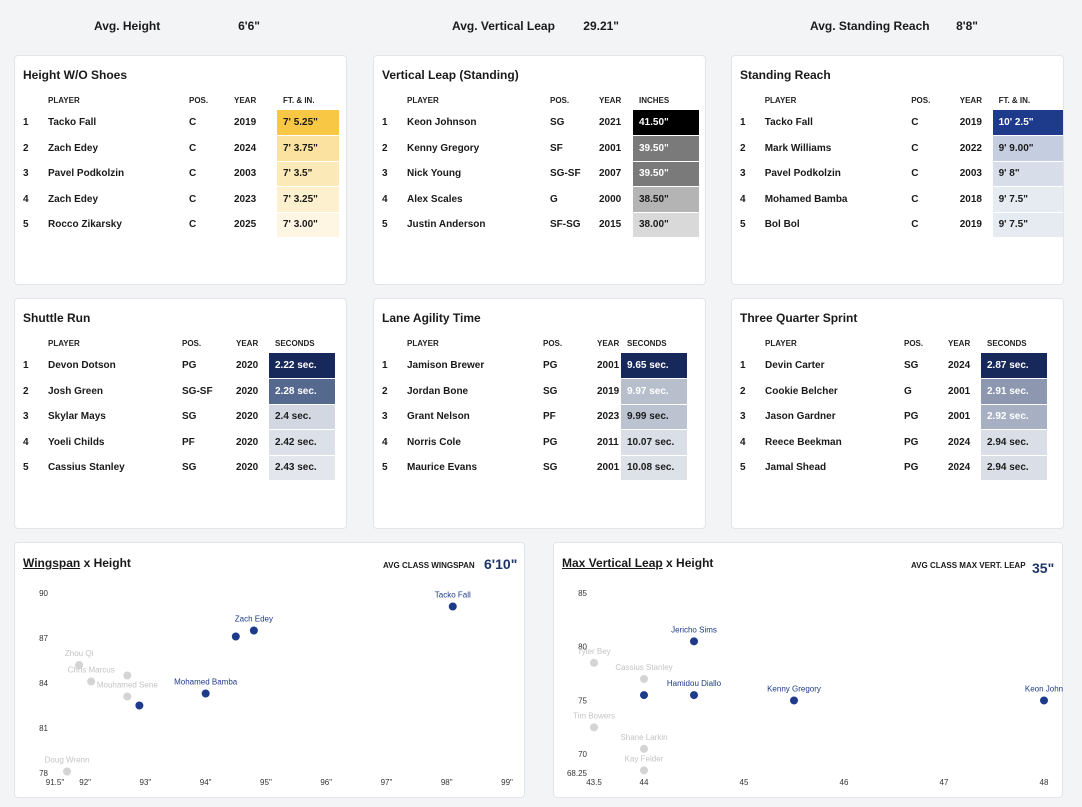  I want to click on x-tick-label: 46, so click(844, 782).